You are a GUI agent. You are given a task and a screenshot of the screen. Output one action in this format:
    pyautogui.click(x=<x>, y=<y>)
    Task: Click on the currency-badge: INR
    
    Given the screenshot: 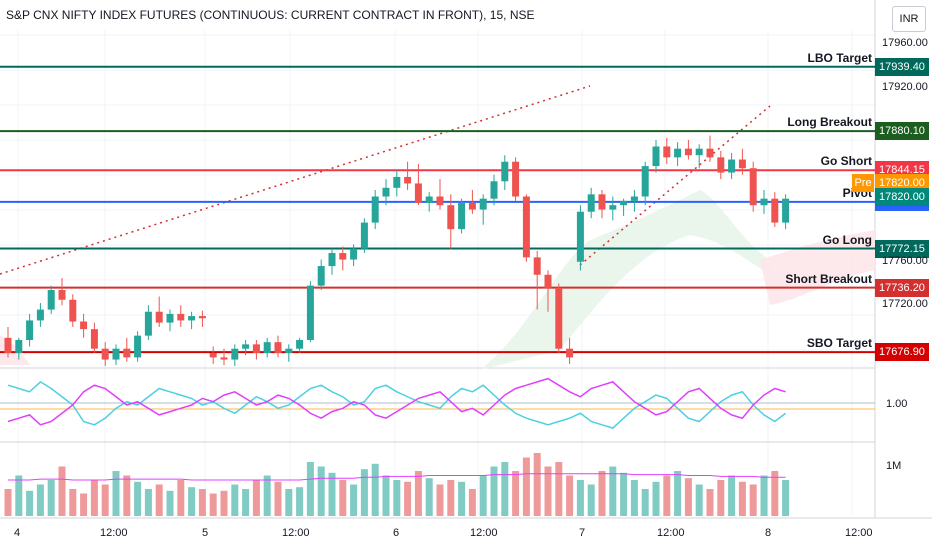 What is the action you would take?
    pyautogui.click(x=909, y=19)
    